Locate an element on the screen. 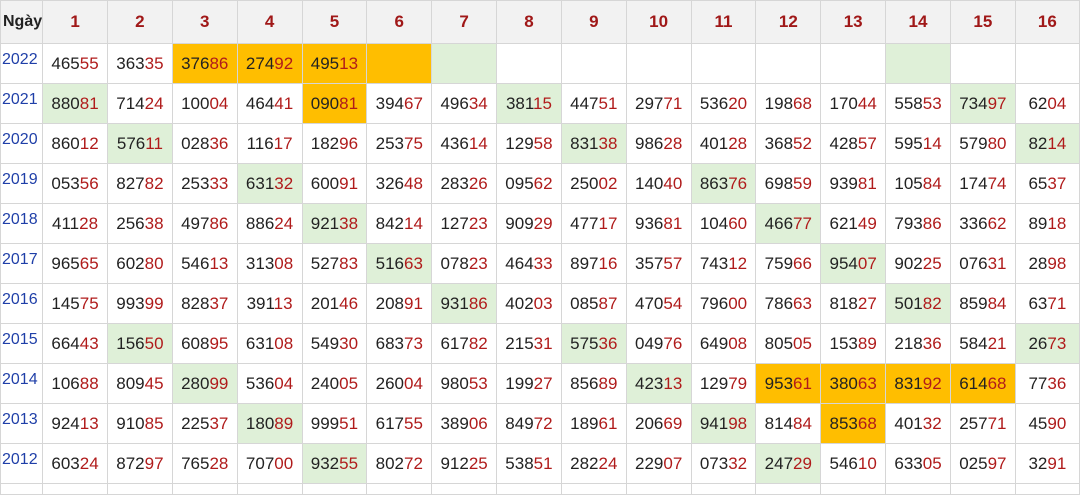 The width and height of the screenshot is (1080, 496). result-cell: 02836 is located at coordinates (204, 143).